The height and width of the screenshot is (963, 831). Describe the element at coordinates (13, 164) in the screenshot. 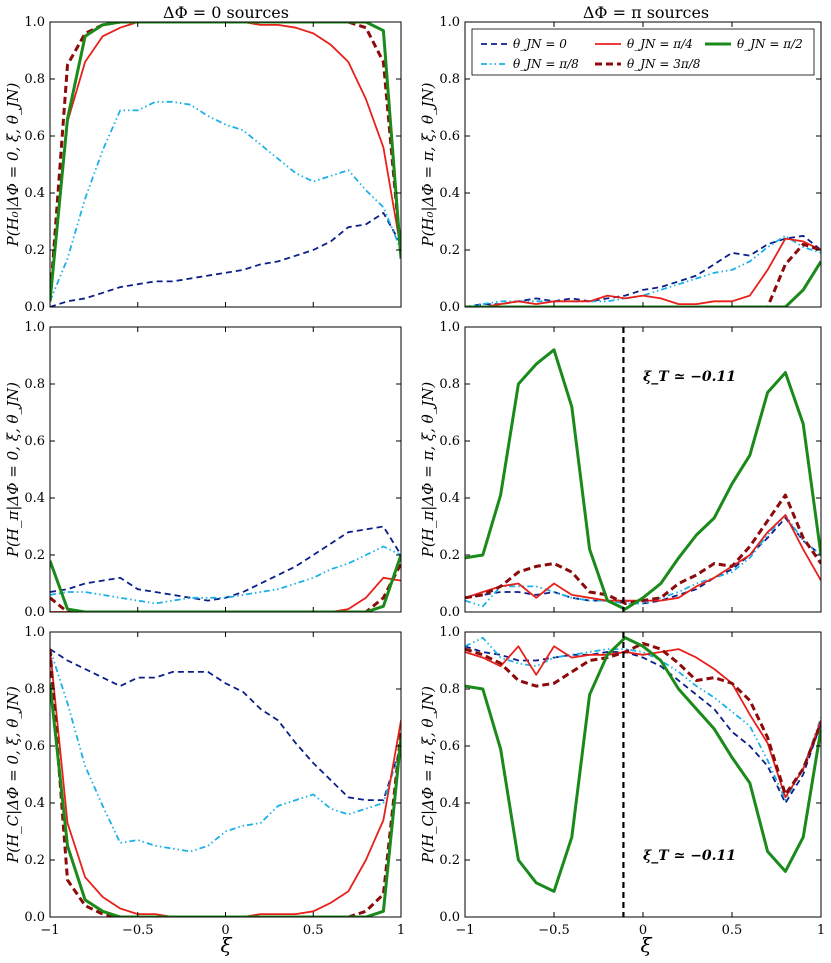

I see `y-axis-label-h0-left: P(H₀|ΔΦ = 0, ξ, θ_JN)` at that location.